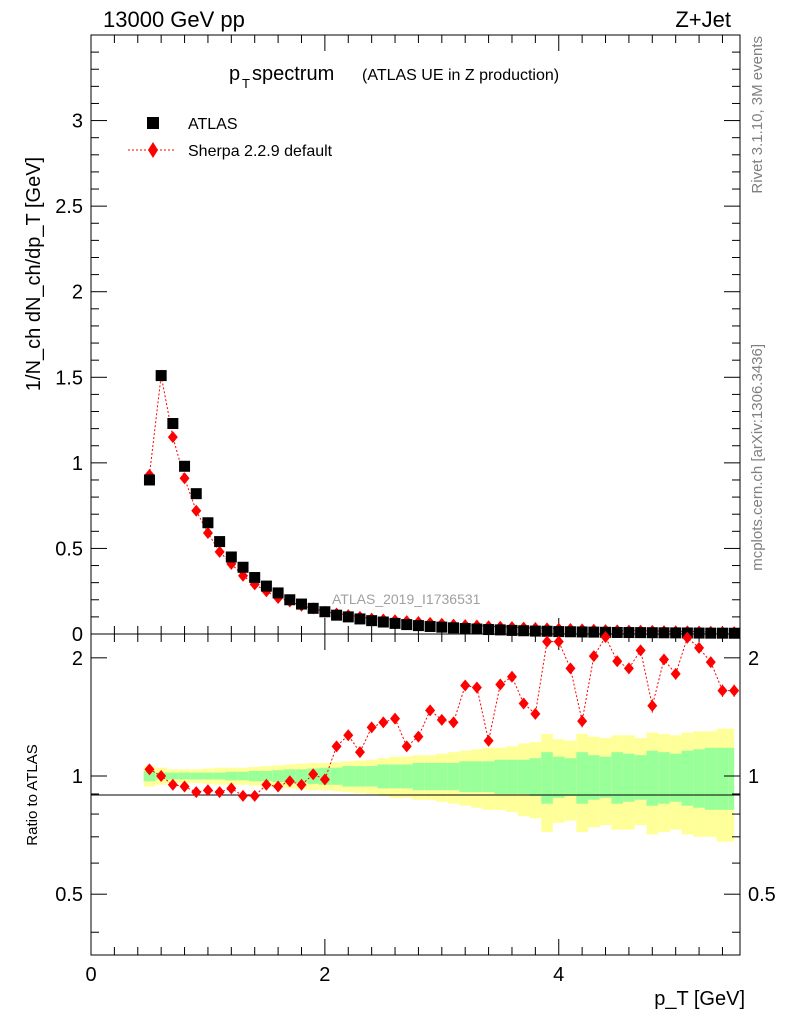 Image resolution: width=786 pixels, height=1024 pixels. What do you see at coordinates (77, 122) in the screenshot?
I see `main-ytick-label: 3` at bounding box center [77, 122].